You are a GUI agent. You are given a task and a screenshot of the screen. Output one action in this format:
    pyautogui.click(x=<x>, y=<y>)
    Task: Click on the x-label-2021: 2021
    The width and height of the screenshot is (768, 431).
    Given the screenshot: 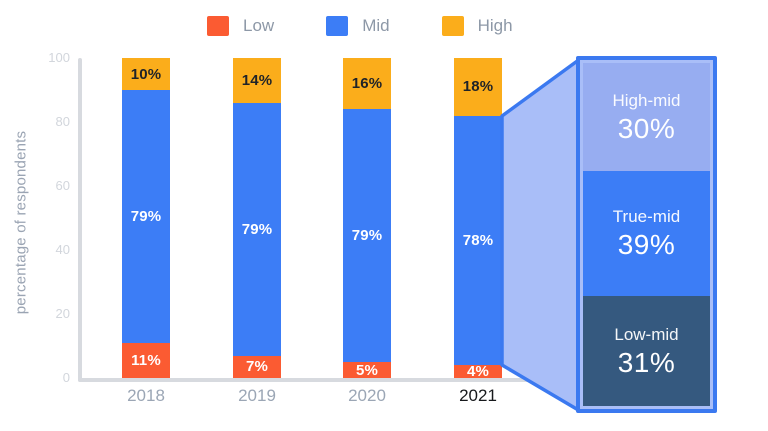 What is the action you would take?
    pyautogui.click(x=478, y=395)
    